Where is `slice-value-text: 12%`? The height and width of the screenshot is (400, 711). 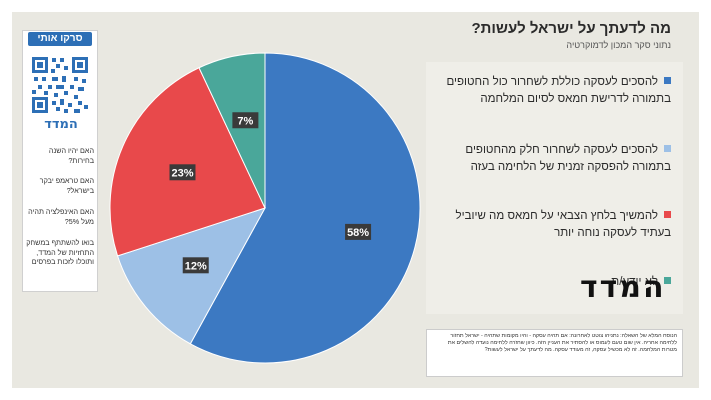 slice-value-text: 12% is located at coordinates (196, 266).